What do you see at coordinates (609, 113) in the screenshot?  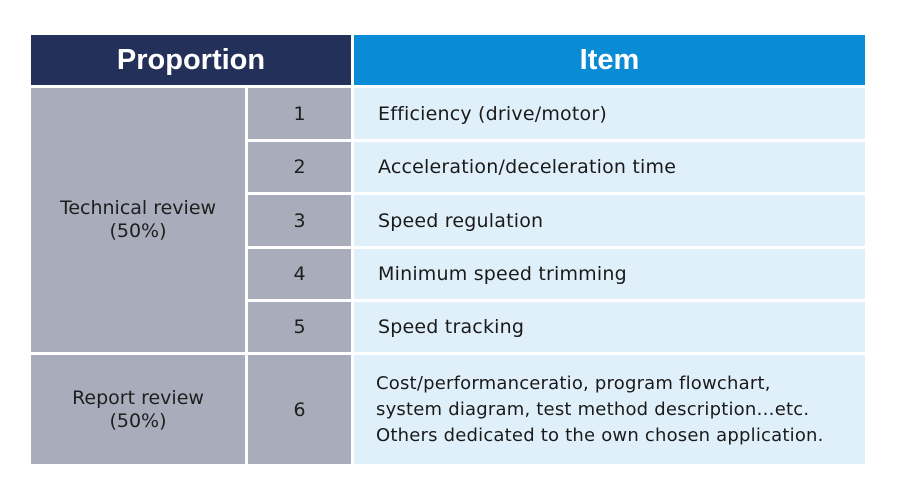 I see `row-item-1: Efficiency (drive/motor)` at bounding box center [609, 113].